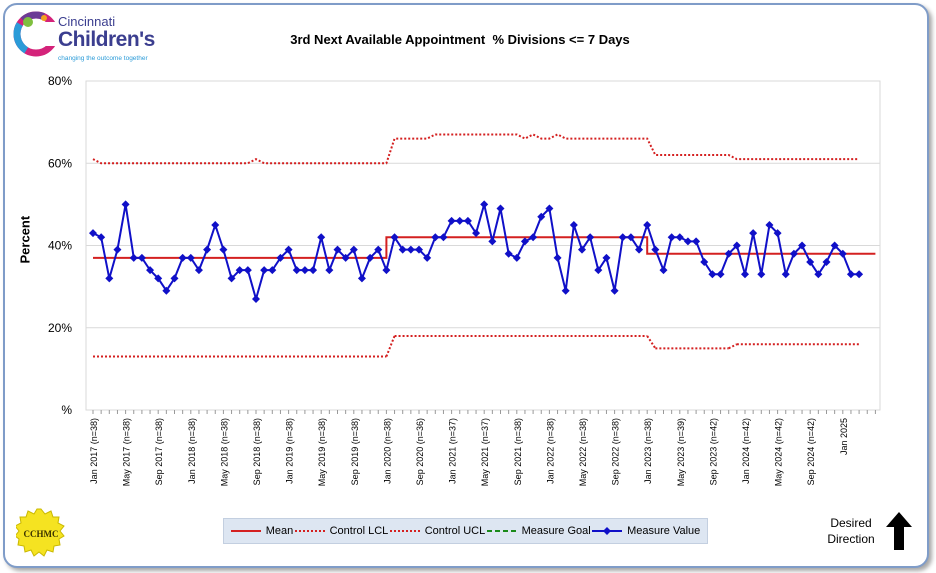  What do you see at coordinates (103, 58) in the screenshot?
I see `logo-tagline: changing the outcome together` at bounding box center [103, 58].